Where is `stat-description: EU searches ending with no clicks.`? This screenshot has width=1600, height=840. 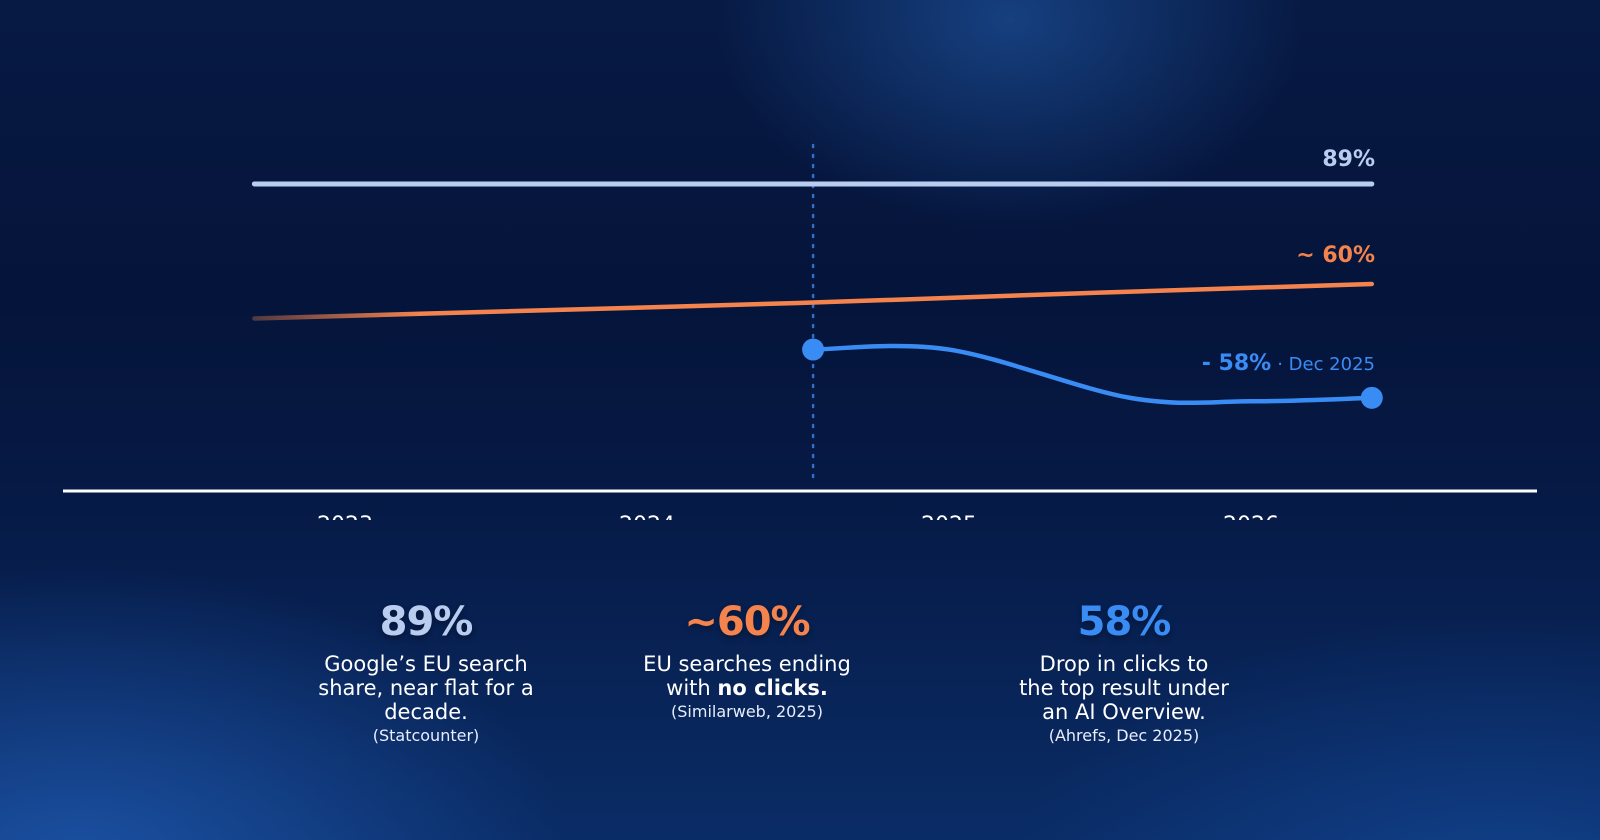
stat-description: EU searches ending with no clicks. is located at coordinates (747, 676).